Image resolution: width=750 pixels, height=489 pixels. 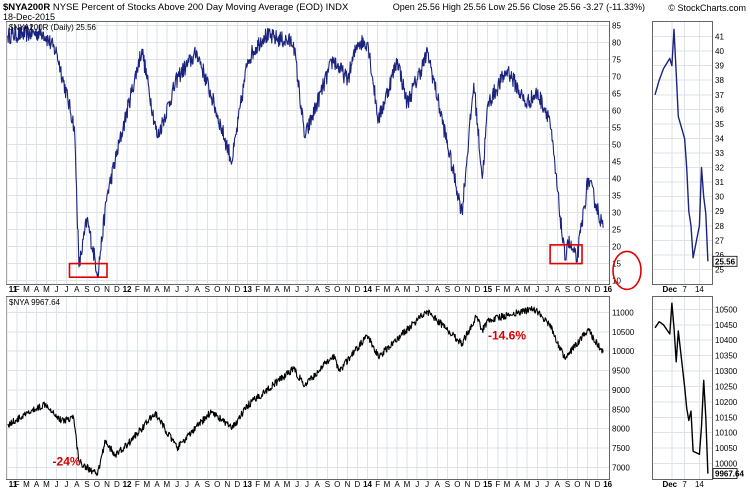 I want to click on top-ytick: 35, so click(x=616, y=196).